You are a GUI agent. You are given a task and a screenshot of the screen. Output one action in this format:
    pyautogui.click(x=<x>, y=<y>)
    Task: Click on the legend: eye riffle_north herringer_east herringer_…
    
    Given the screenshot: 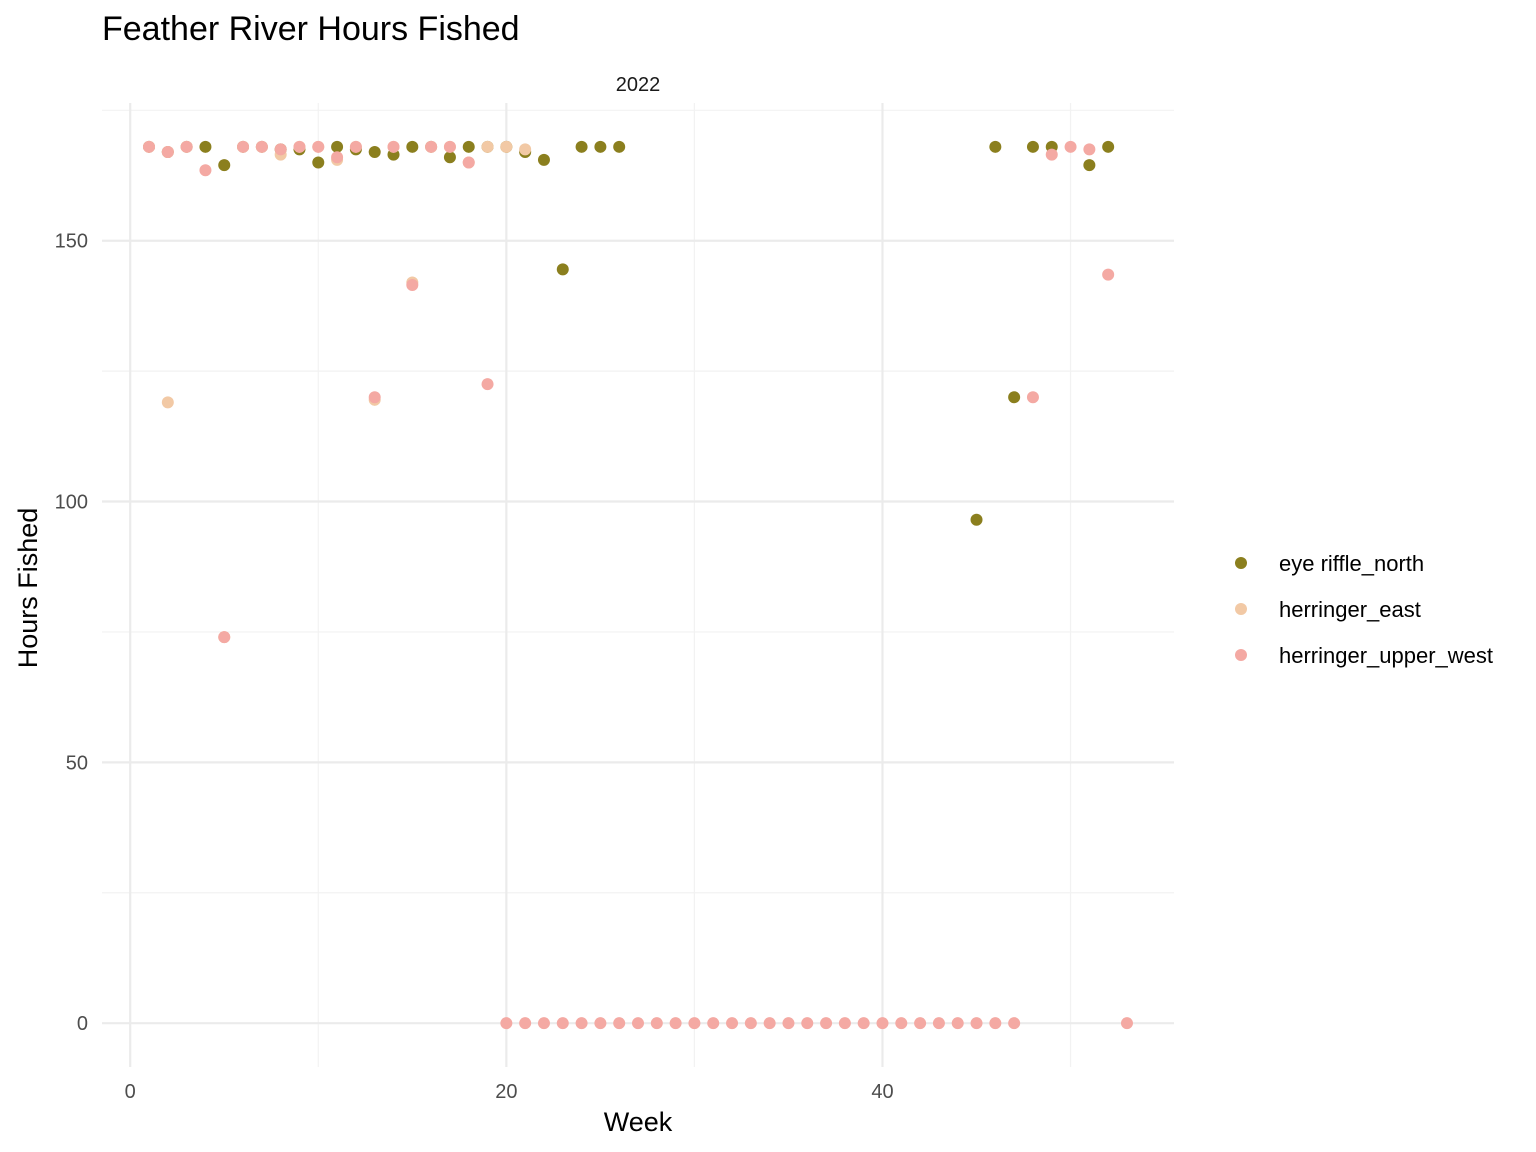 What is the action you would take?
    pyautogui.click(x=1364, y=609)
    